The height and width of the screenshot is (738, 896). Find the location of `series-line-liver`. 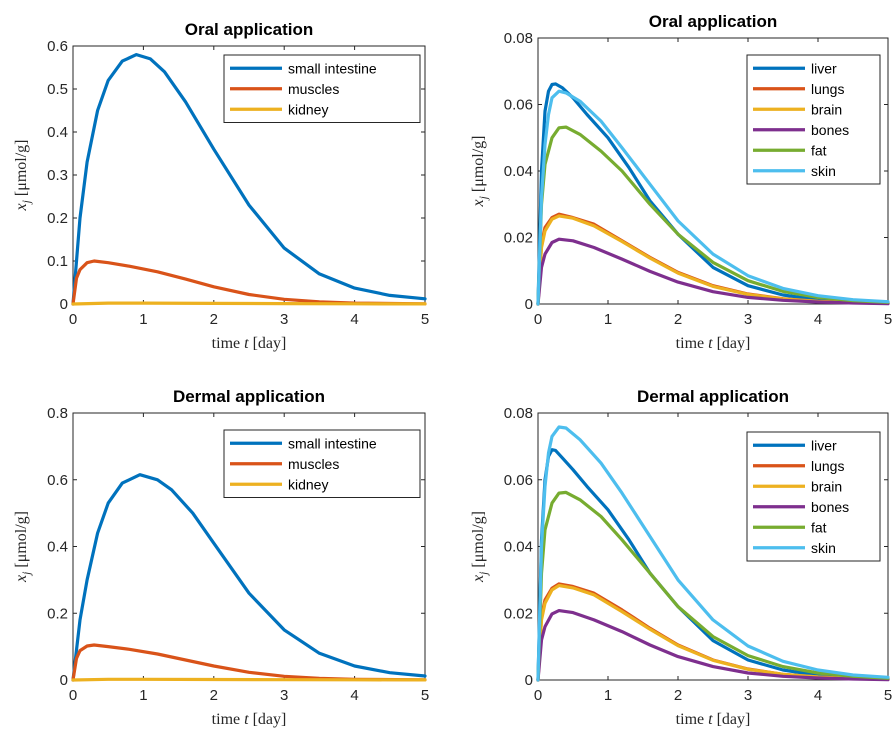

series-line-liver is located at coordinates (713, 194).